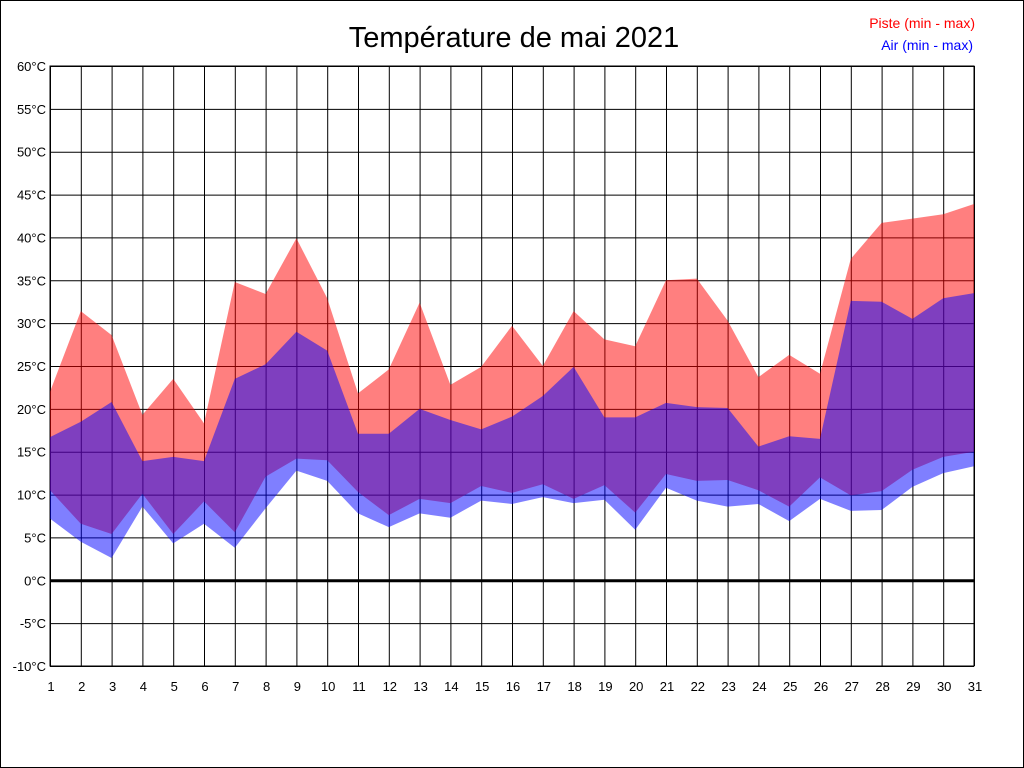 This screenshot has height=768, width=1024. Describe the element at coordinates (922, 23) in the screenshot. I see `legend-piste: Piste (min - max)` at that location.